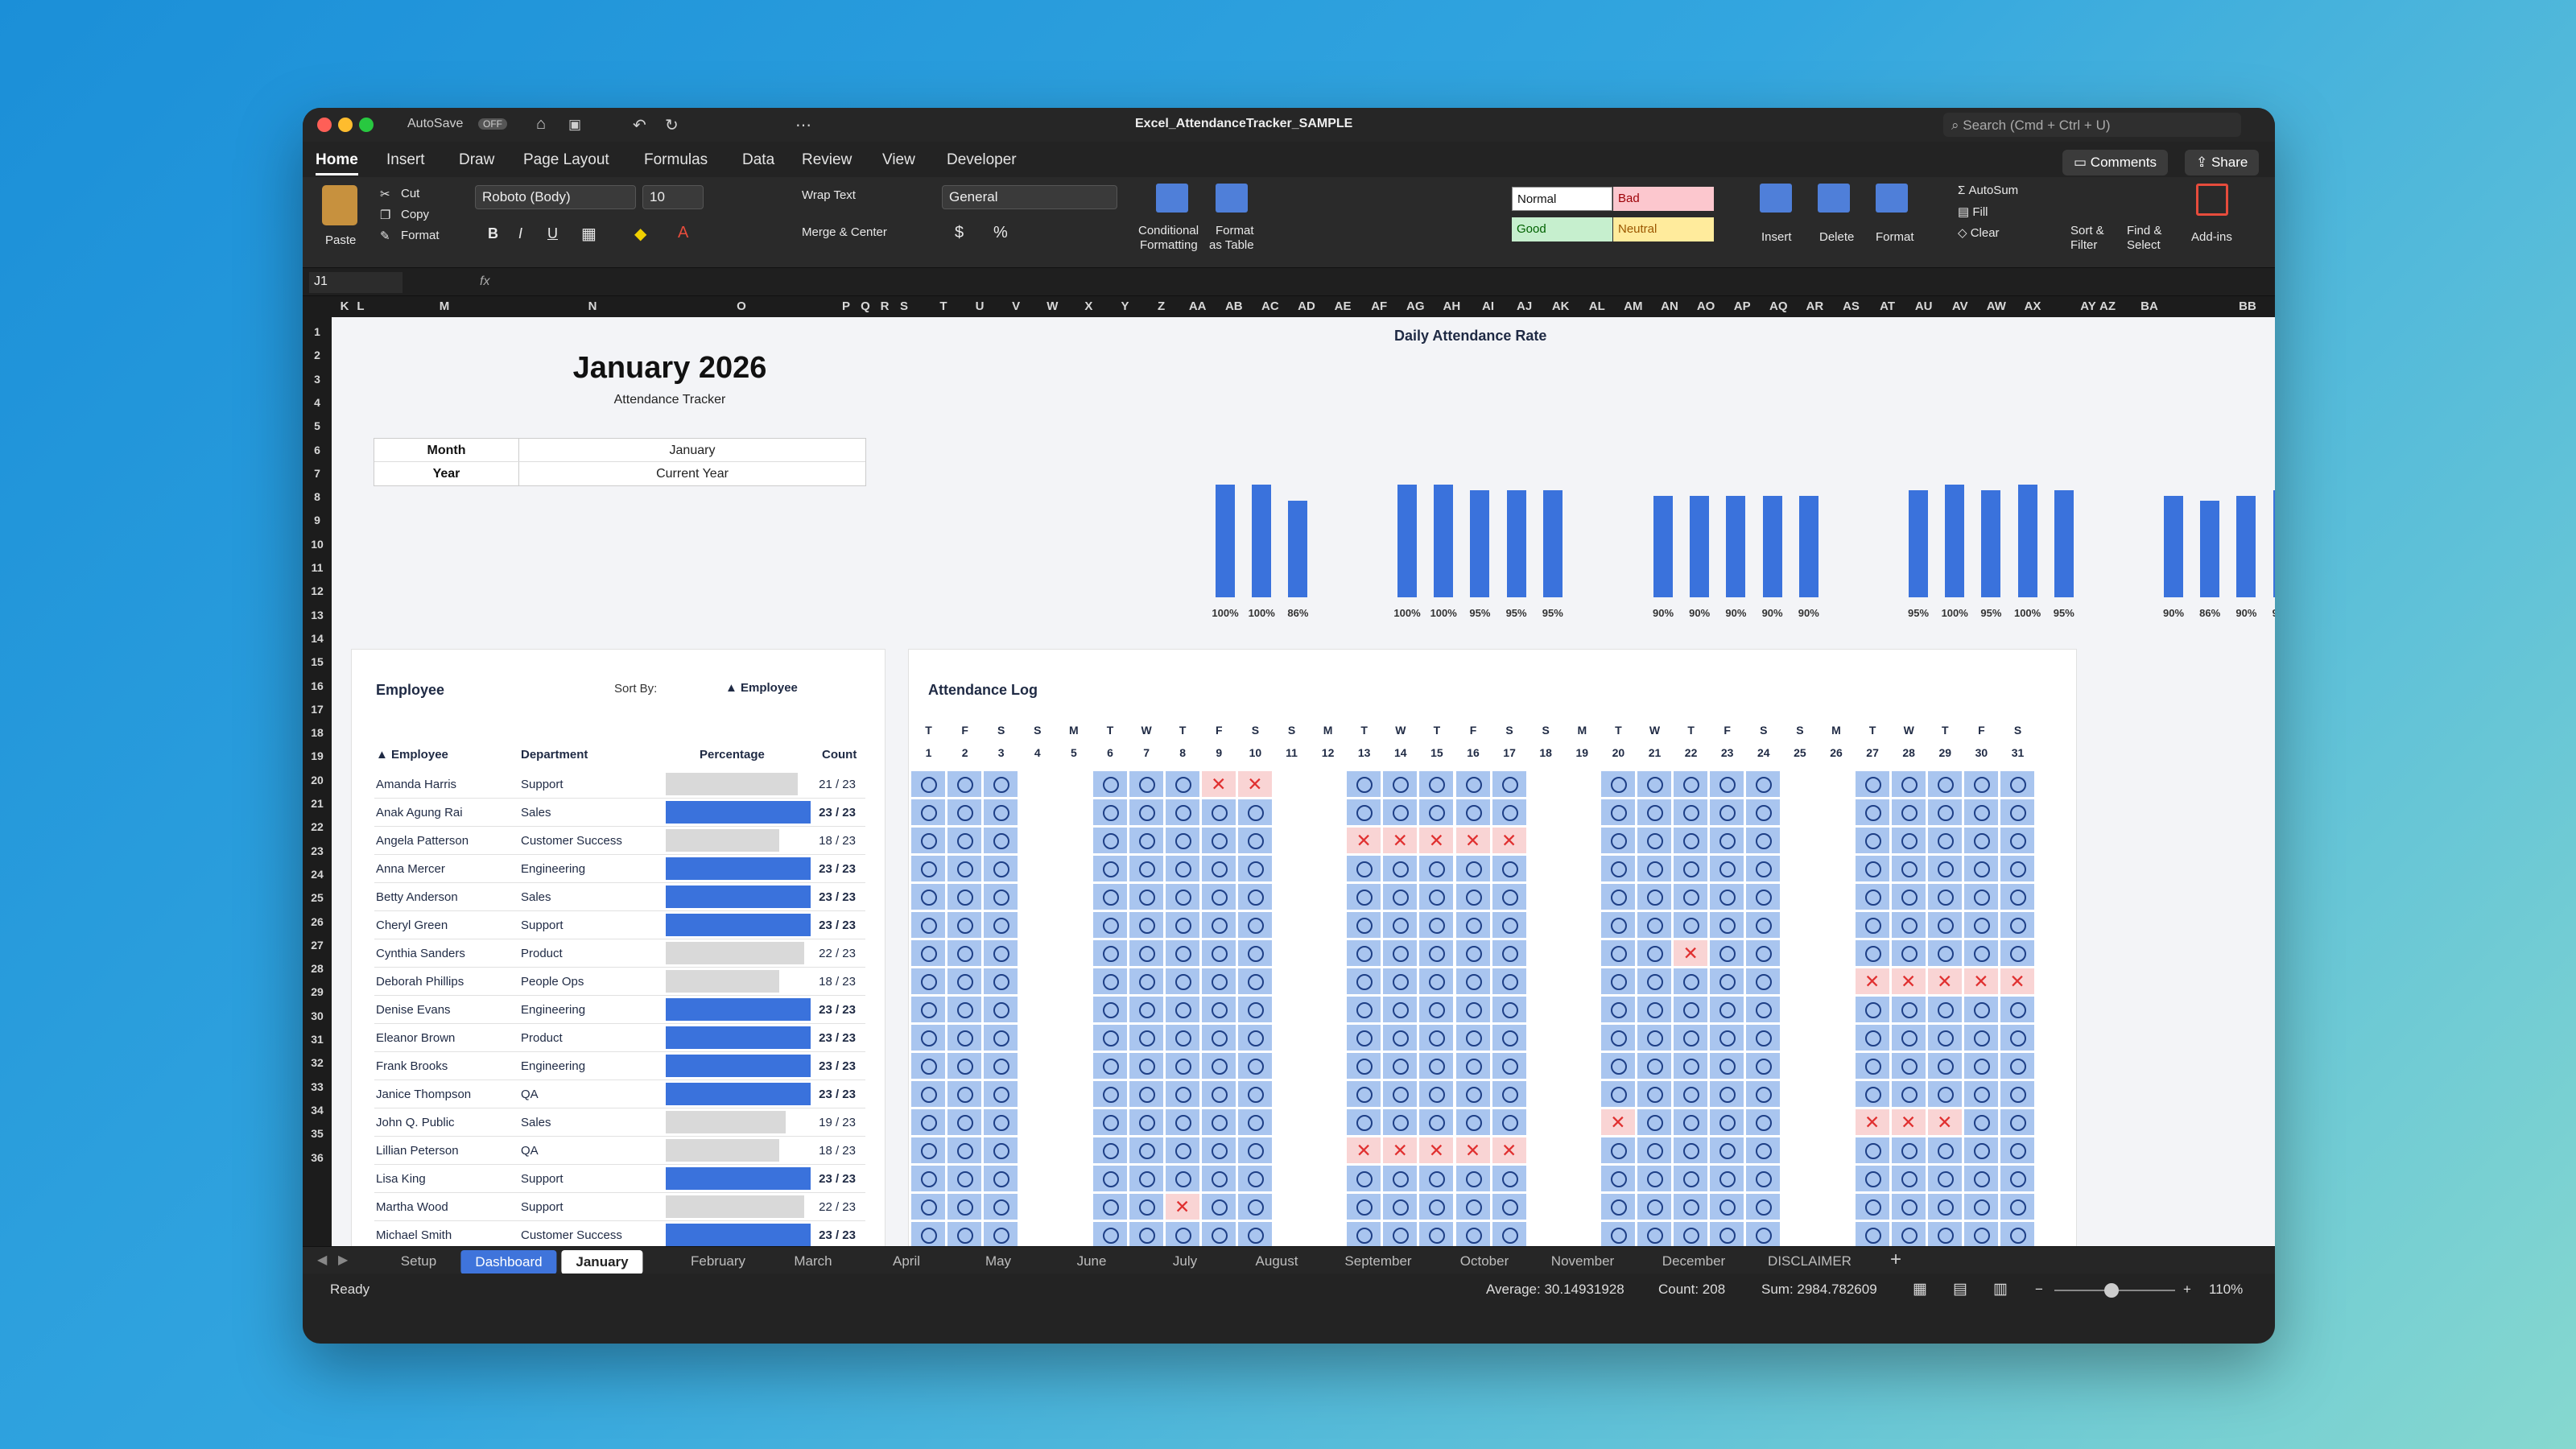  What do you see at coordinates (1851, 306) in the screenshot?
I see `column-header-as: AS` at bounding box center [1851, 306].